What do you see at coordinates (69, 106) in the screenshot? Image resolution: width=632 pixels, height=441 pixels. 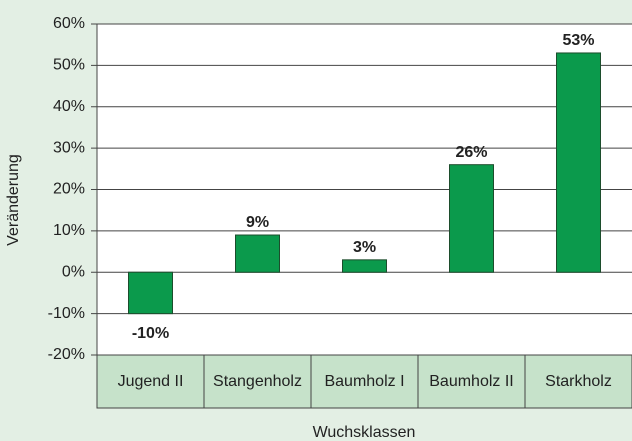 I see `y-tick-label: 40%` at bounding box center [69, 106].